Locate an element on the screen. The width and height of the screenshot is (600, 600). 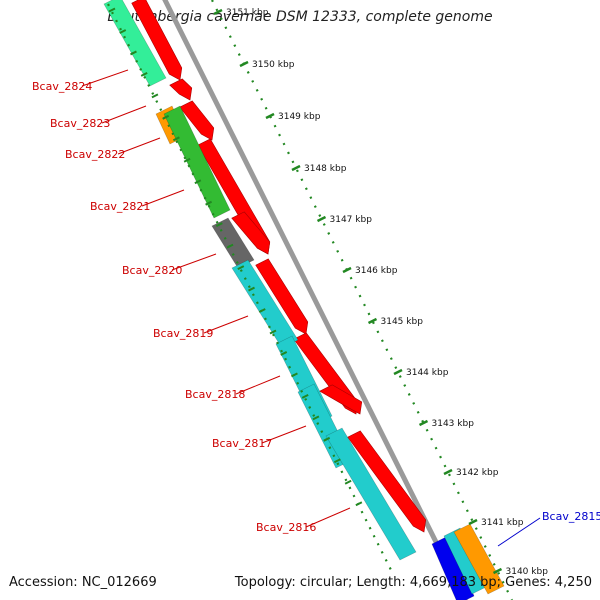
gene-label: Bcav_2816 is located at coordinates (286, 527).